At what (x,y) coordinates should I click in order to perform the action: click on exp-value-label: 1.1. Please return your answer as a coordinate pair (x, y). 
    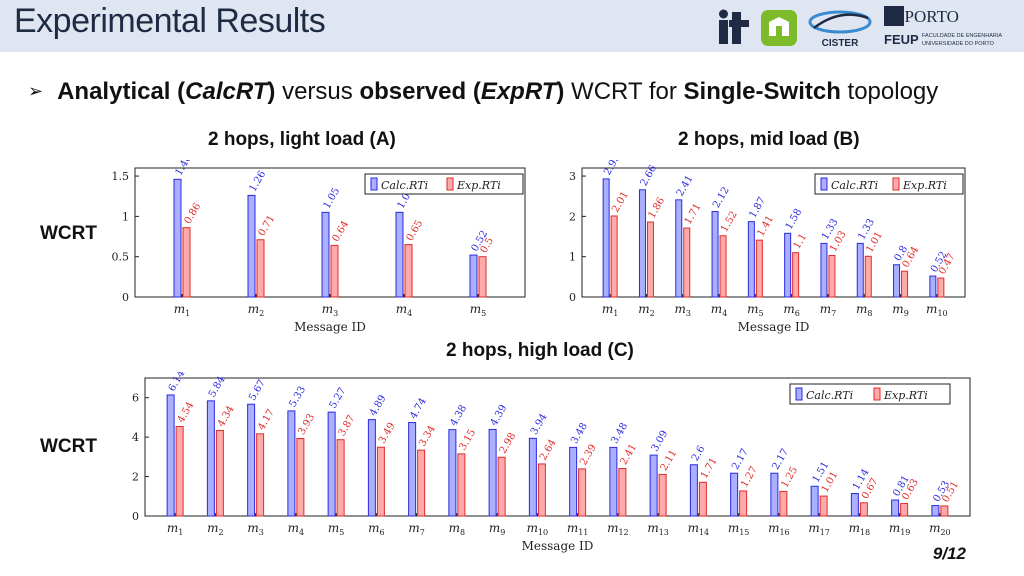
    Looking at the image, I should click on (800, 241).